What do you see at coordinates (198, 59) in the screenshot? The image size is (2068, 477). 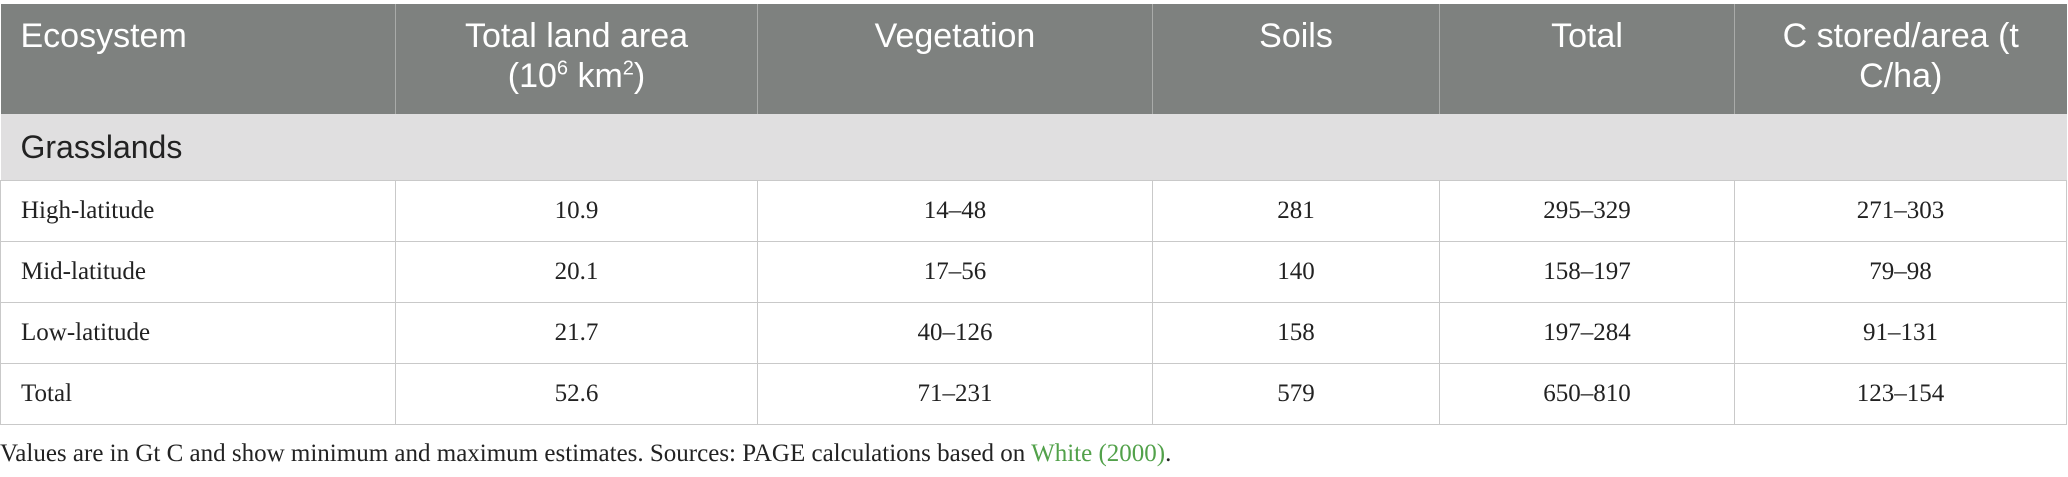 I see `header-ecosystem: Ecosystem` at bounding box center [198, 59].